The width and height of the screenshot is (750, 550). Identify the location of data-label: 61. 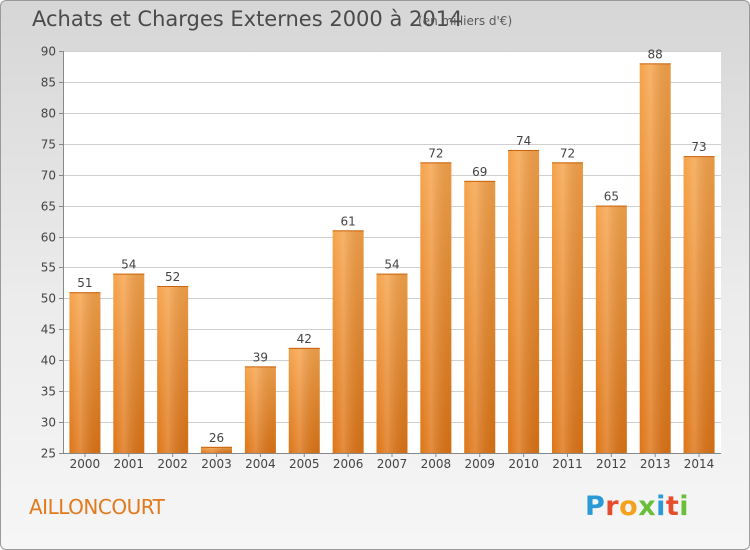
(347, 221).